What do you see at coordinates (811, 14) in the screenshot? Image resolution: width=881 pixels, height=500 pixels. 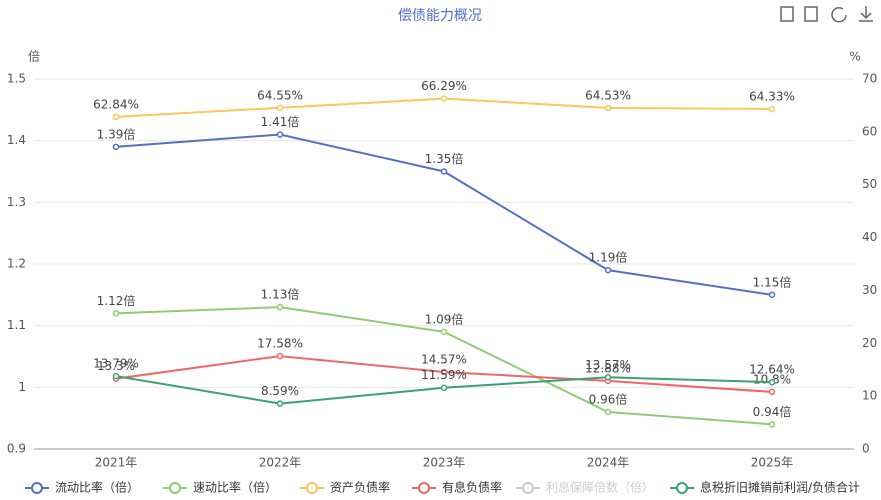 I see `zoom-icon` at bounding box center [811, 14].